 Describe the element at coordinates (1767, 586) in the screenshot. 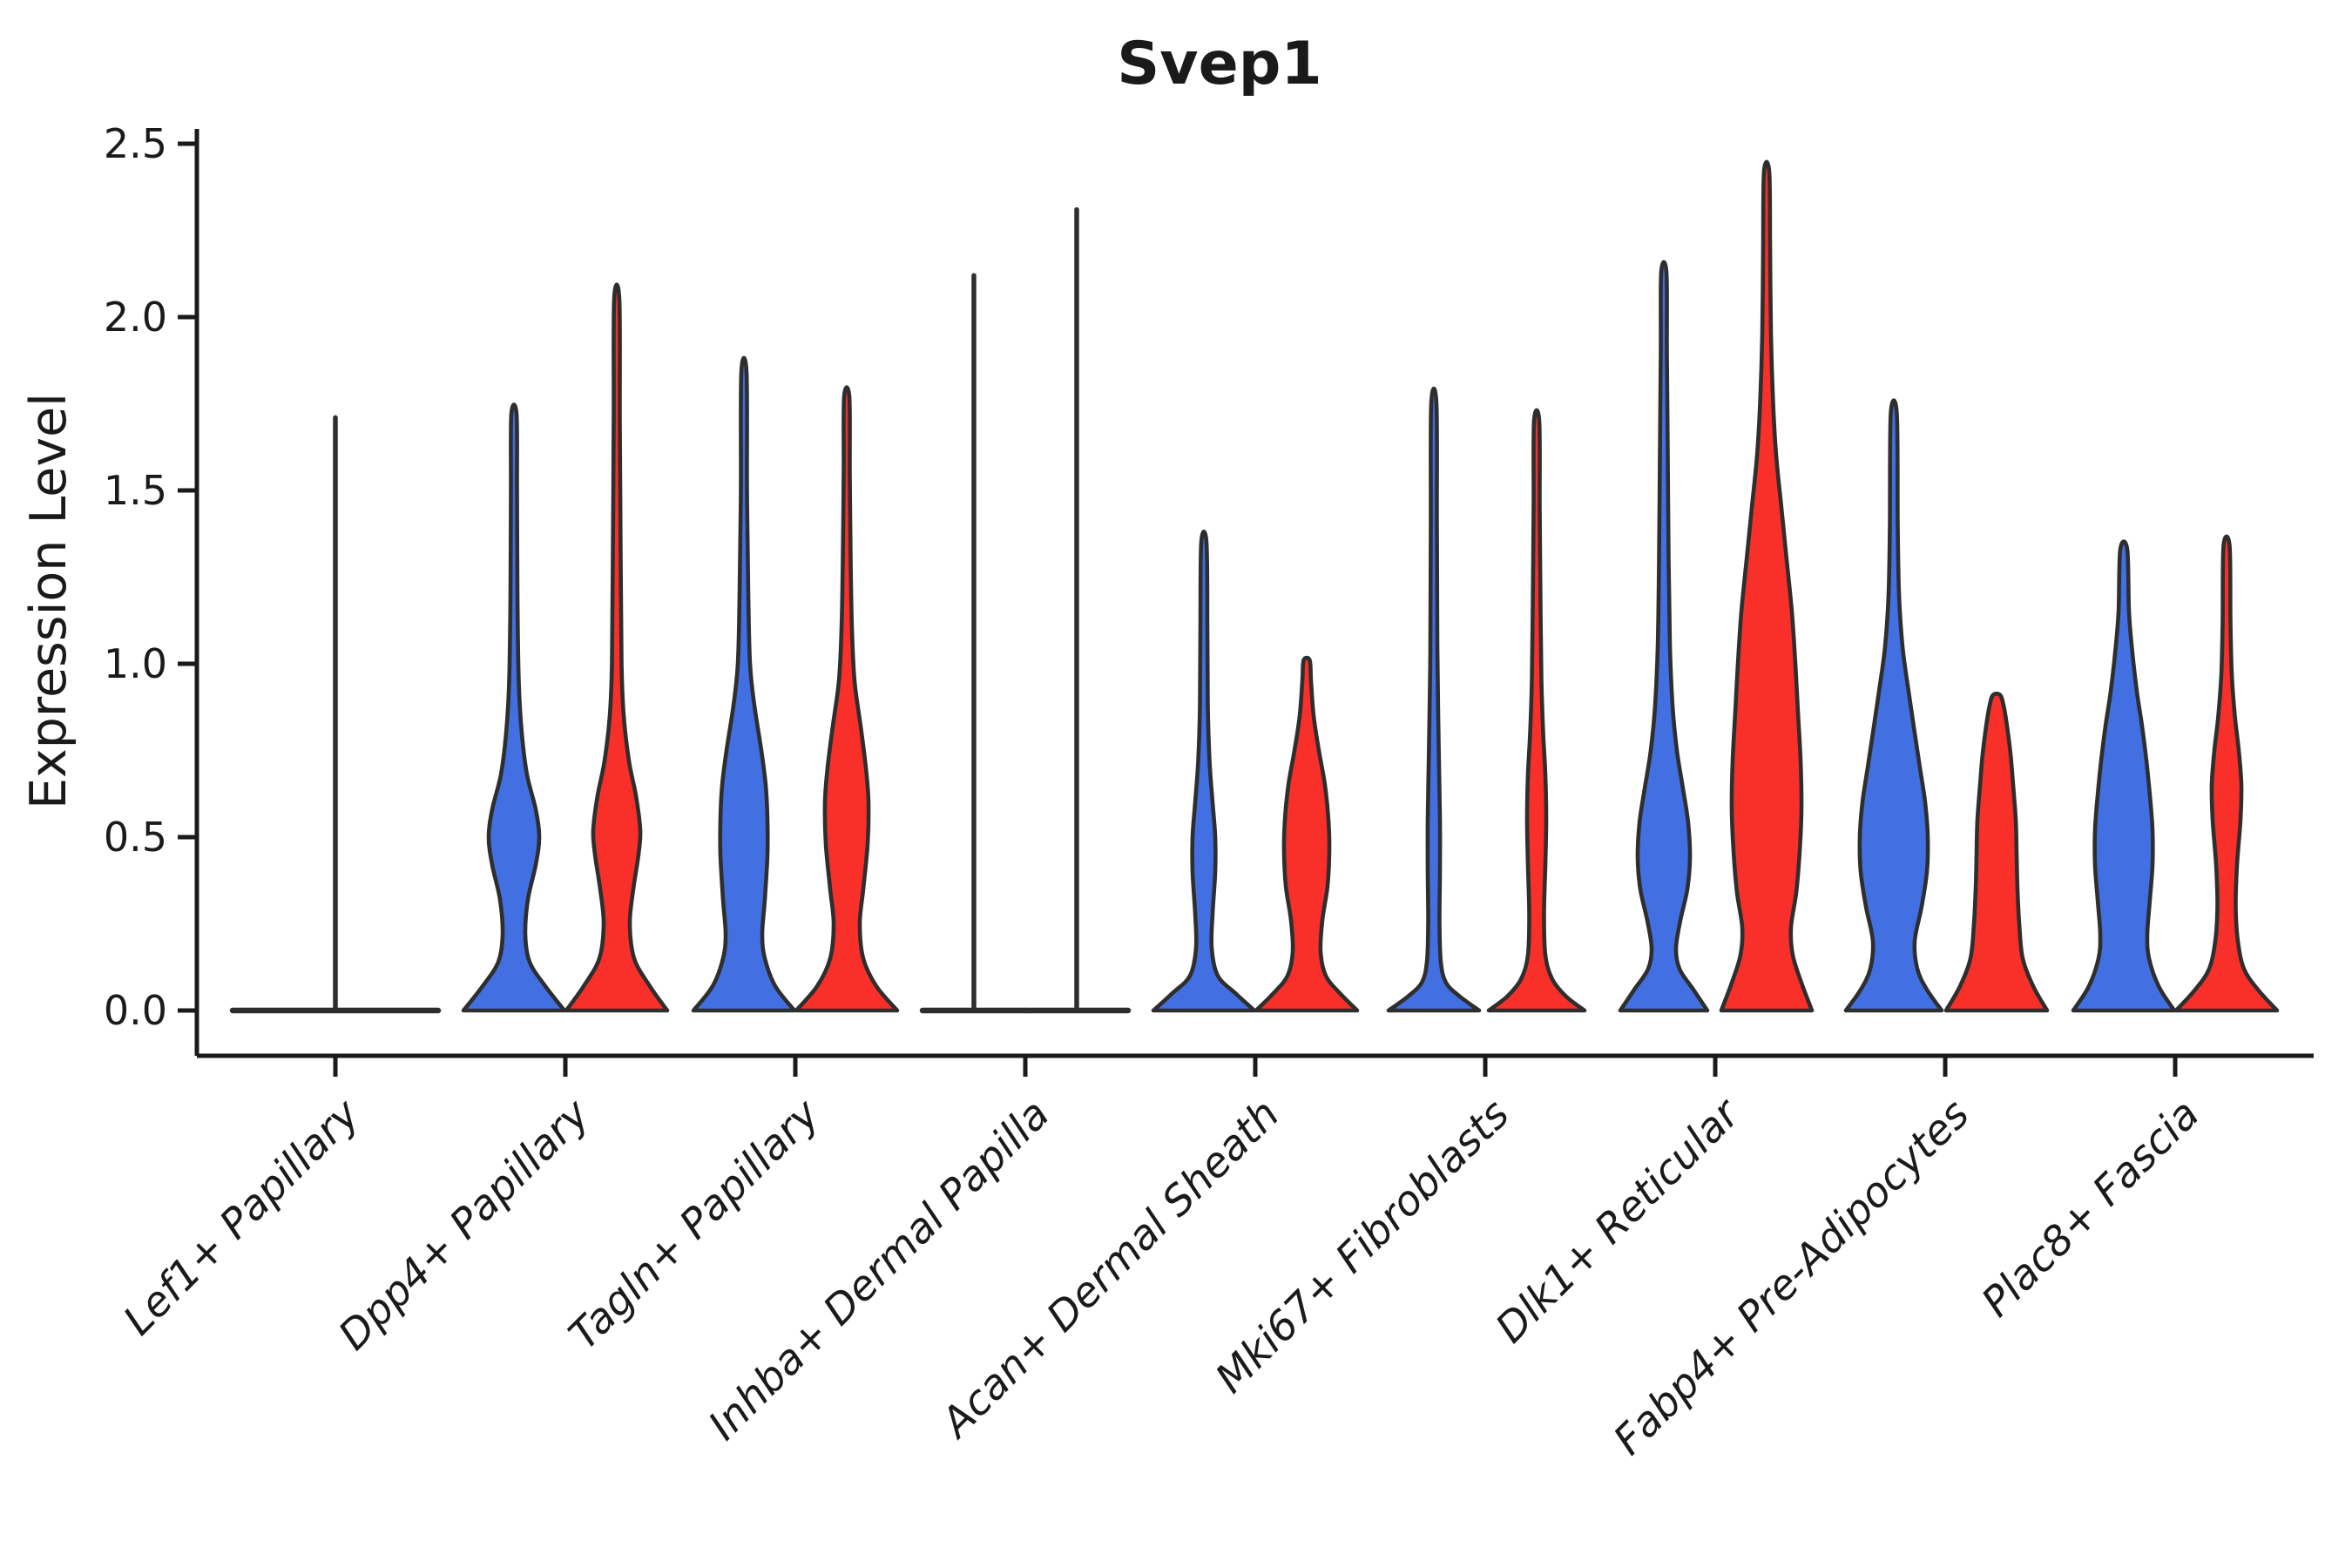

I see `violin-red-dlk1-reticular` at that location.